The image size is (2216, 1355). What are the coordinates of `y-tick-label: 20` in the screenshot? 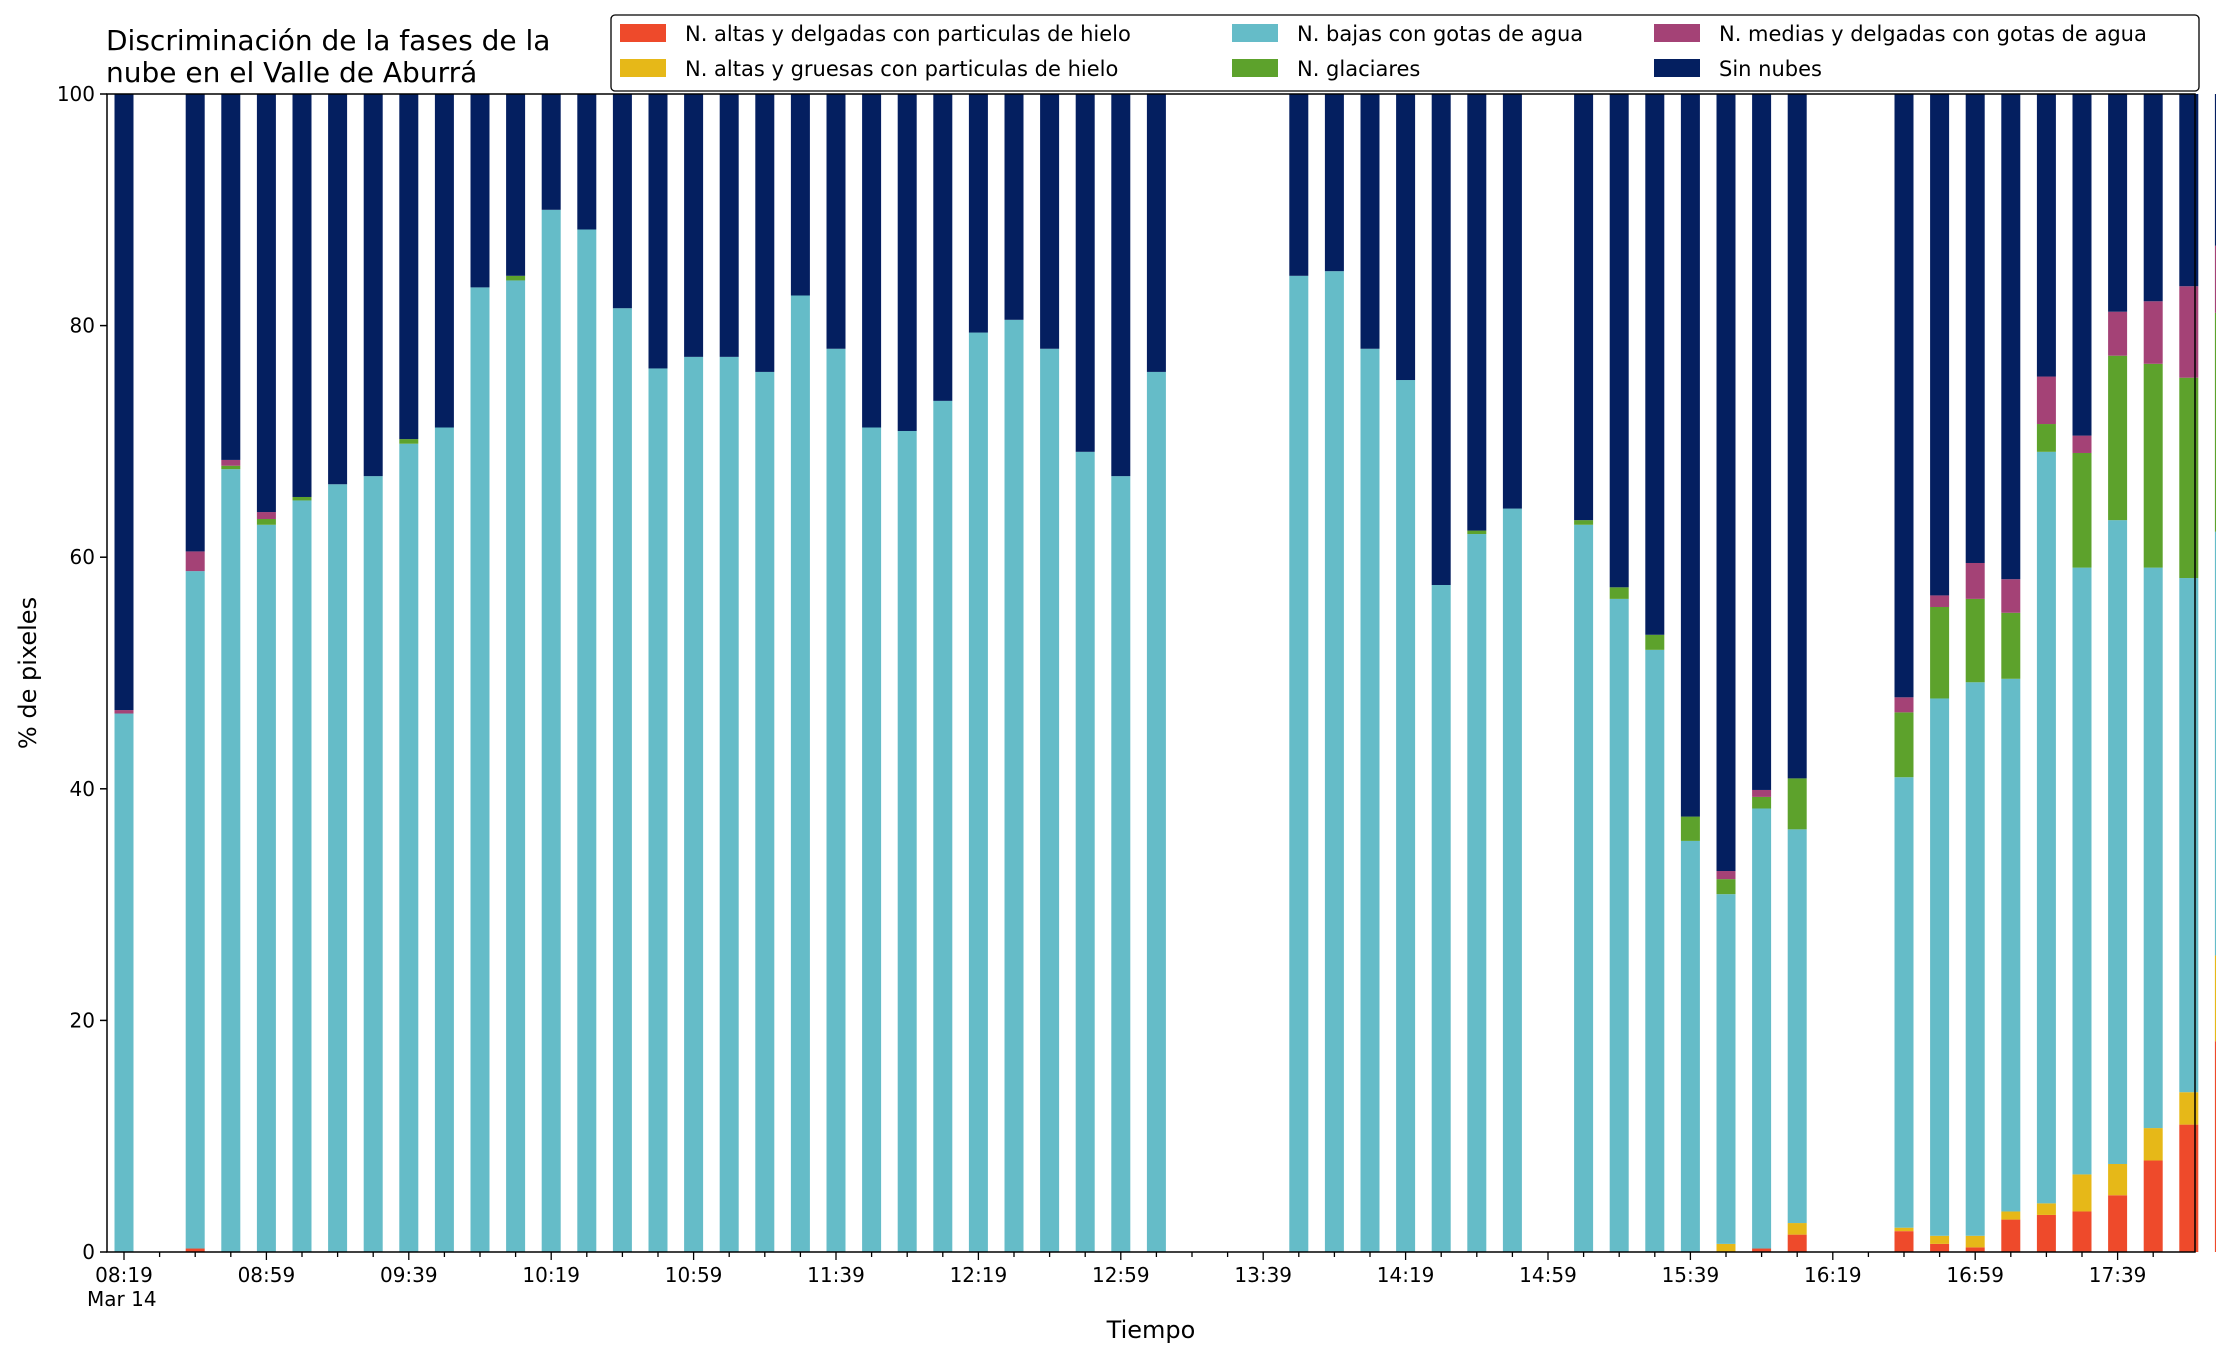 It's located at (82, 1020).